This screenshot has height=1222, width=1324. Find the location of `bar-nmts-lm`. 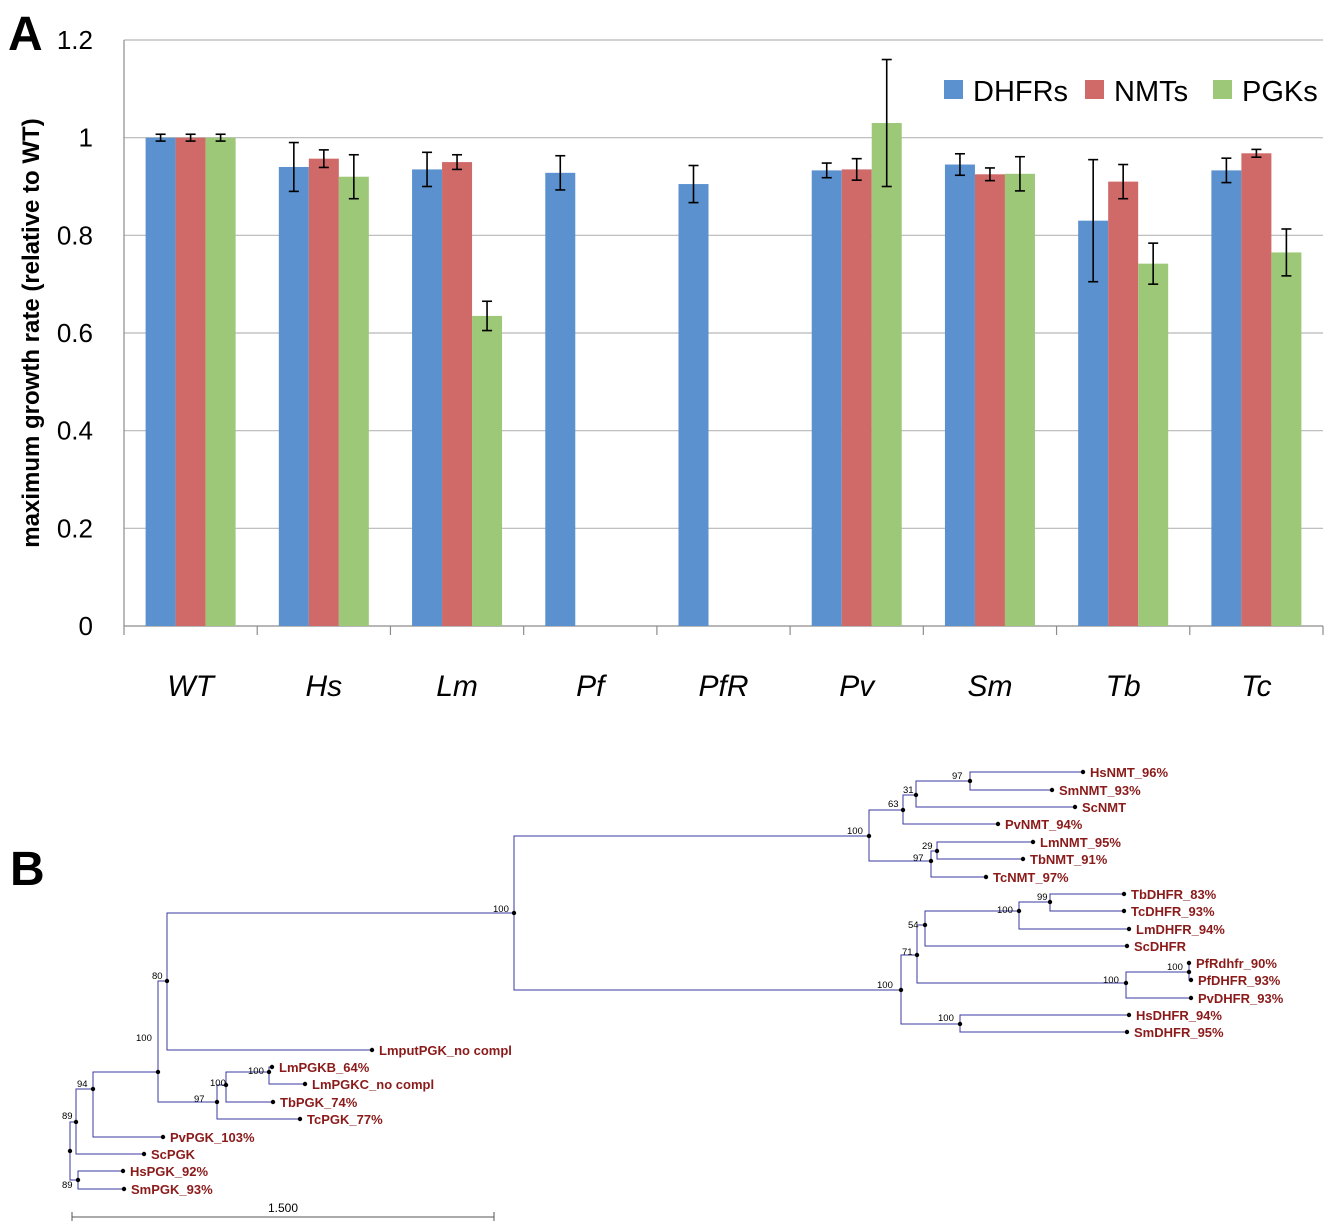

bar-nmts-lm is located at coordinates (457, 394).